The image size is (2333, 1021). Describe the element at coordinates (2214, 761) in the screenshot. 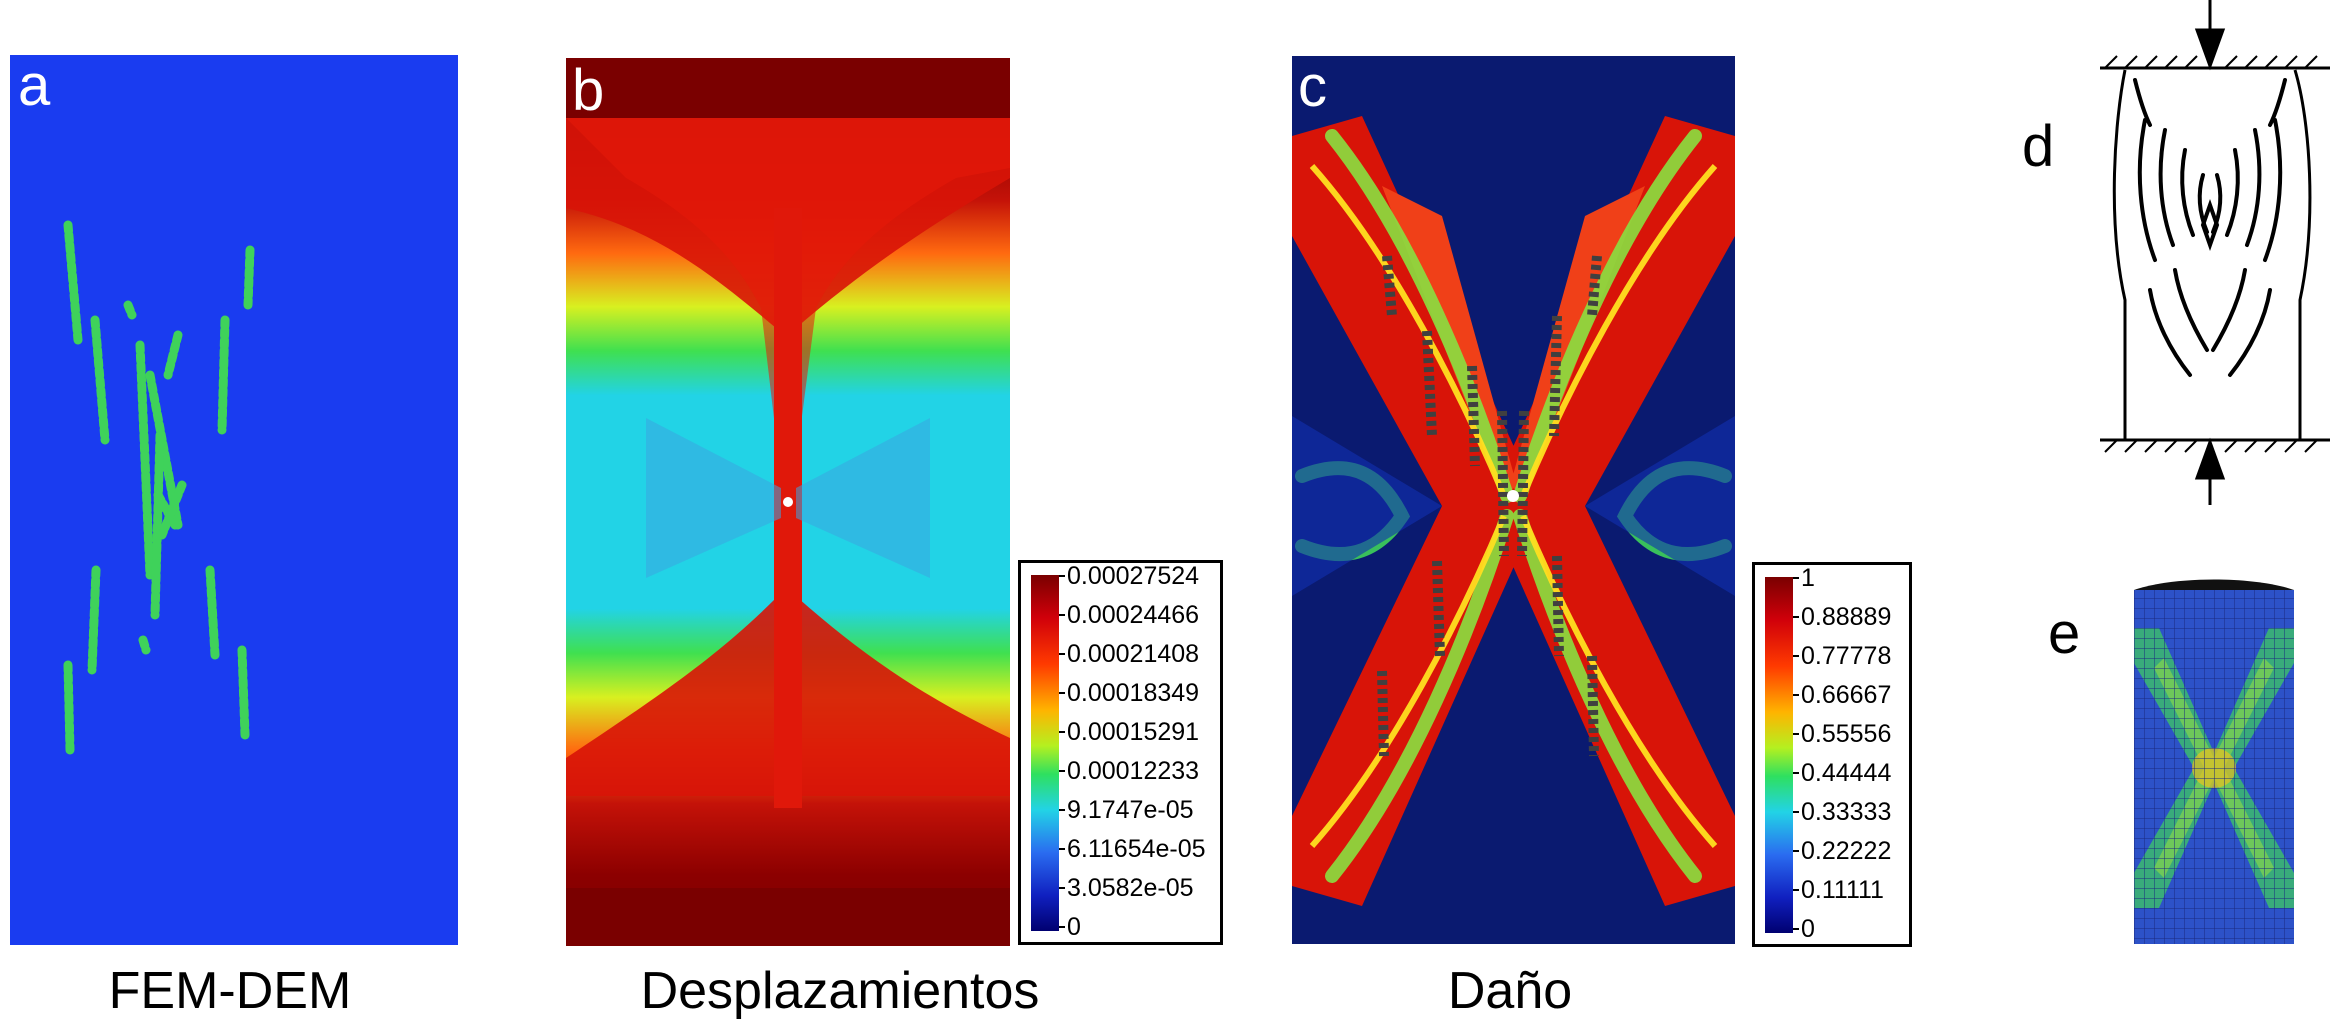

I see `mesh-model` at that location.